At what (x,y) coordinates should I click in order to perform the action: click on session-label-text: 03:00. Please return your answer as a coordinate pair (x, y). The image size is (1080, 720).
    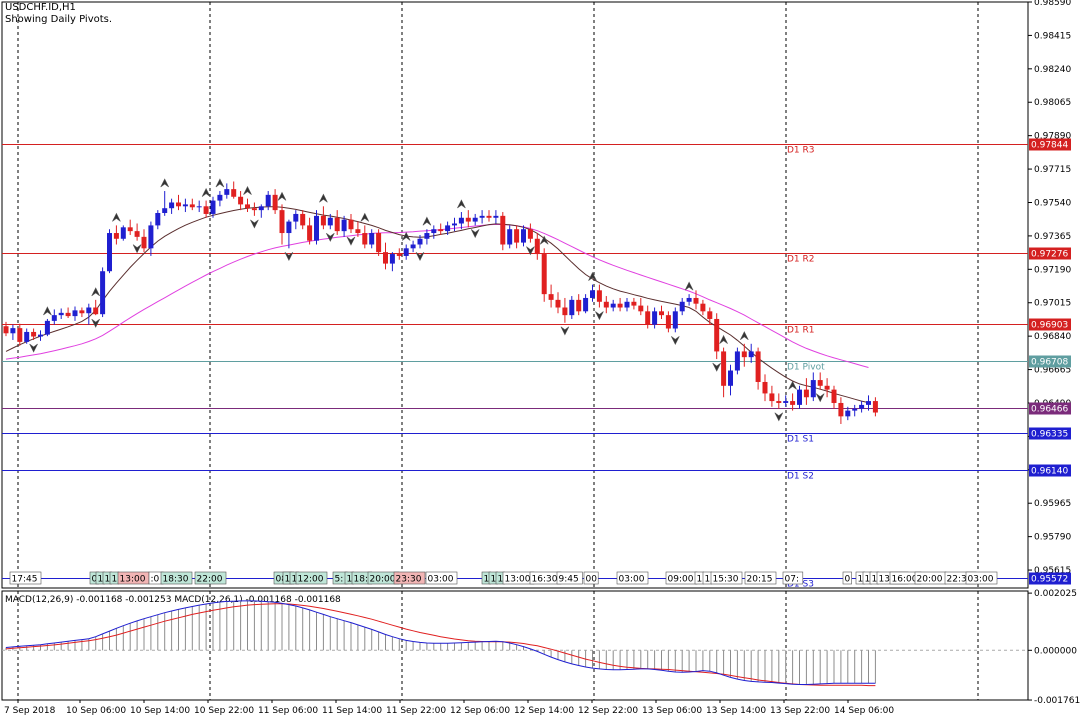
    Looking at the image, I should click on (981, 580).